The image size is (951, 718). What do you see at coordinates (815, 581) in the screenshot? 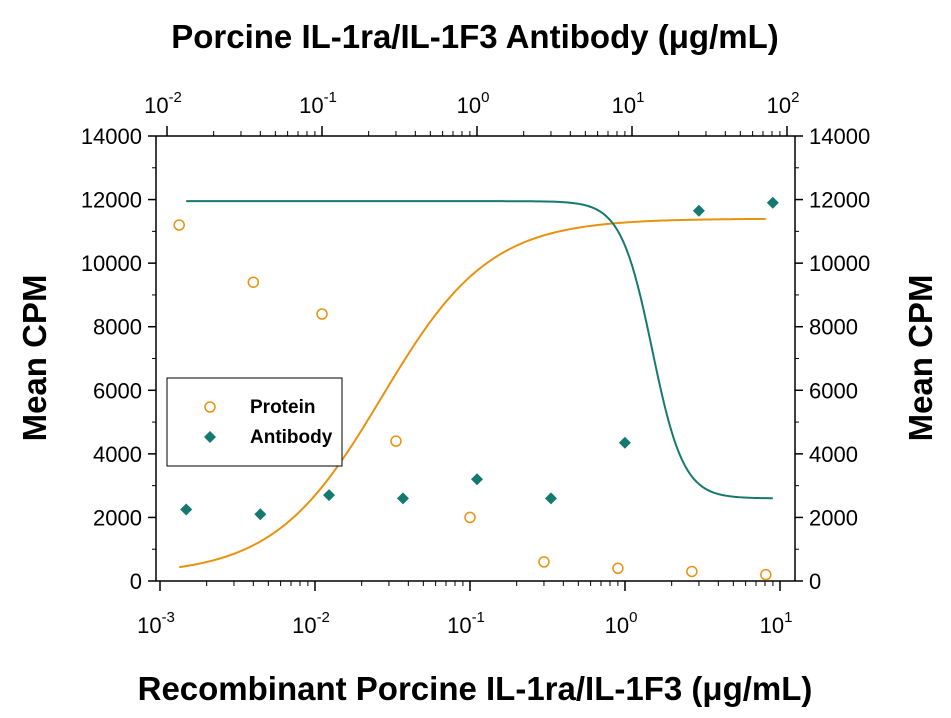
I see `y-right-tick-label: 0` at bounding box center [815, 581].